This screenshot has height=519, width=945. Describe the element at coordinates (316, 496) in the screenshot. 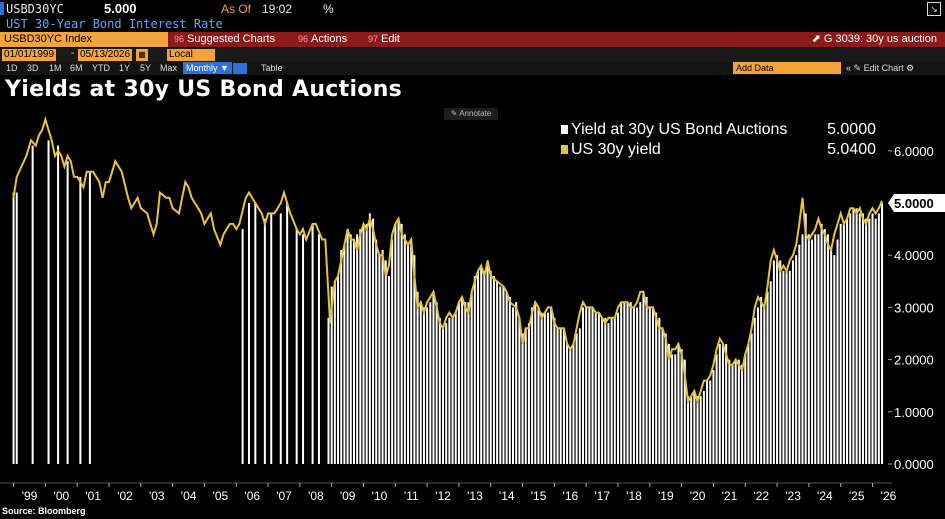

I see `x-tick-label: '08` at that location.